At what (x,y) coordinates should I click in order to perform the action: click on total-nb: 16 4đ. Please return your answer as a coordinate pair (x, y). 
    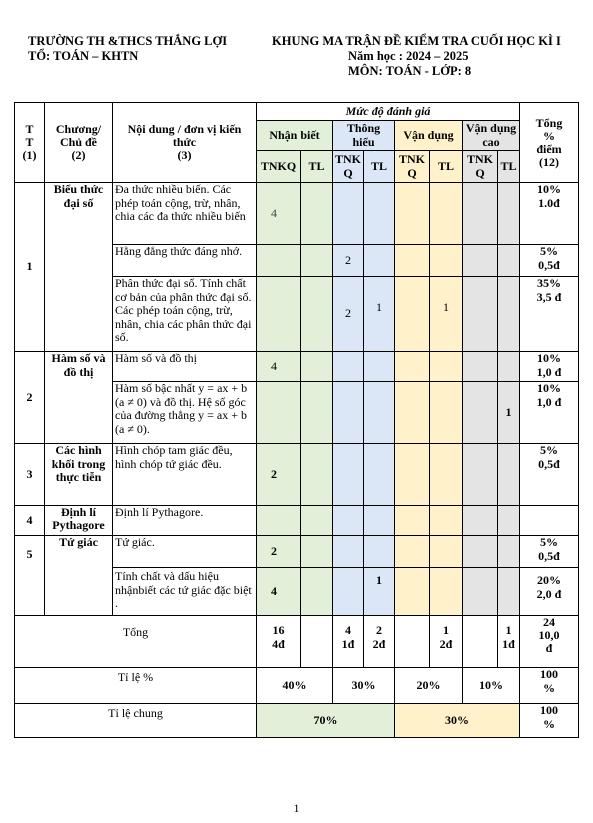
    Looking at the image, I should click on (278, 641).